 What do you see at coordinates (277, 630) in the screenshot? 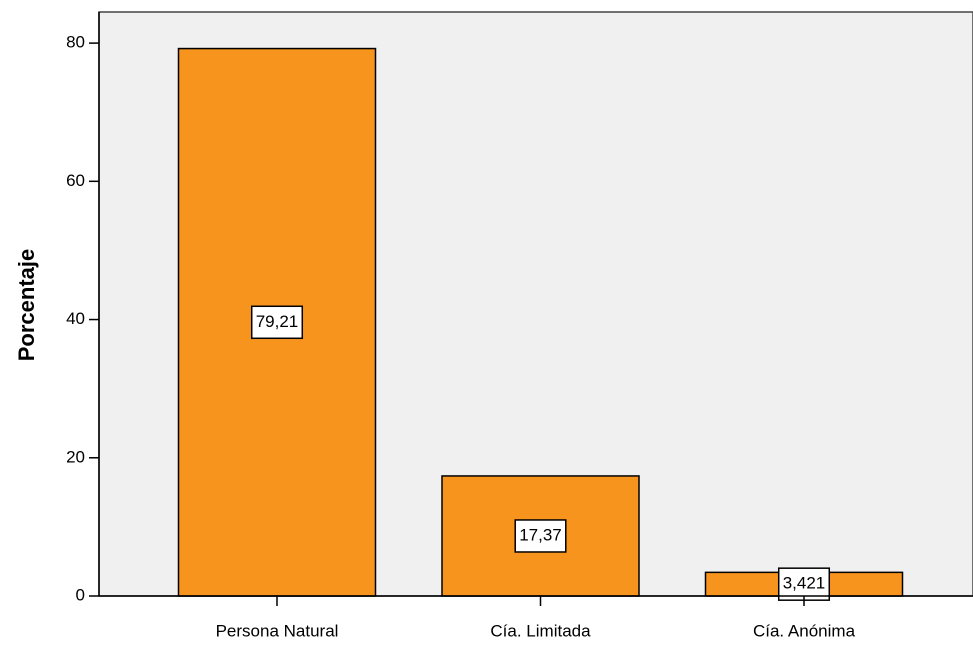
I see `x-tick-label: Persona Natural` at bounding box center [277, 630].